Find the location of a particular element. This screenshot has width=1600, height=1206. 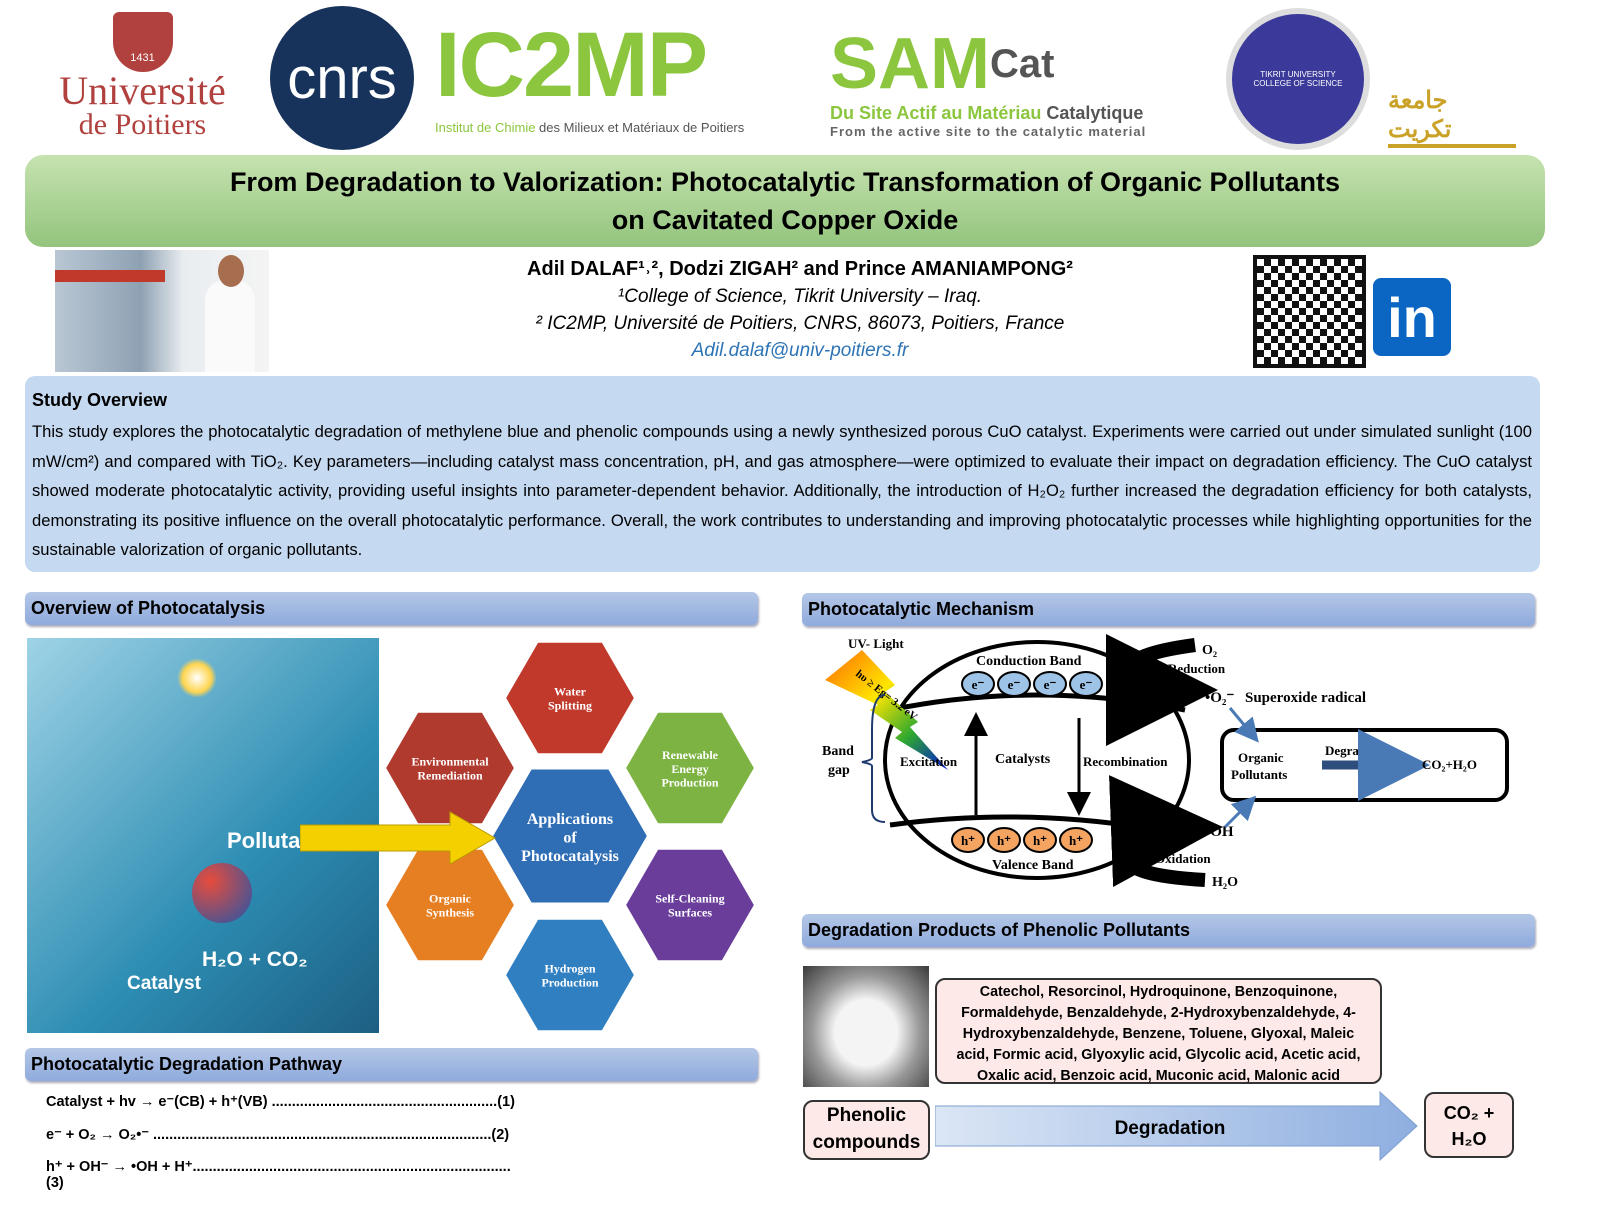

email-link: Adil.dalaf@univ-poitiers.fr is located at coordinates (800, 350).